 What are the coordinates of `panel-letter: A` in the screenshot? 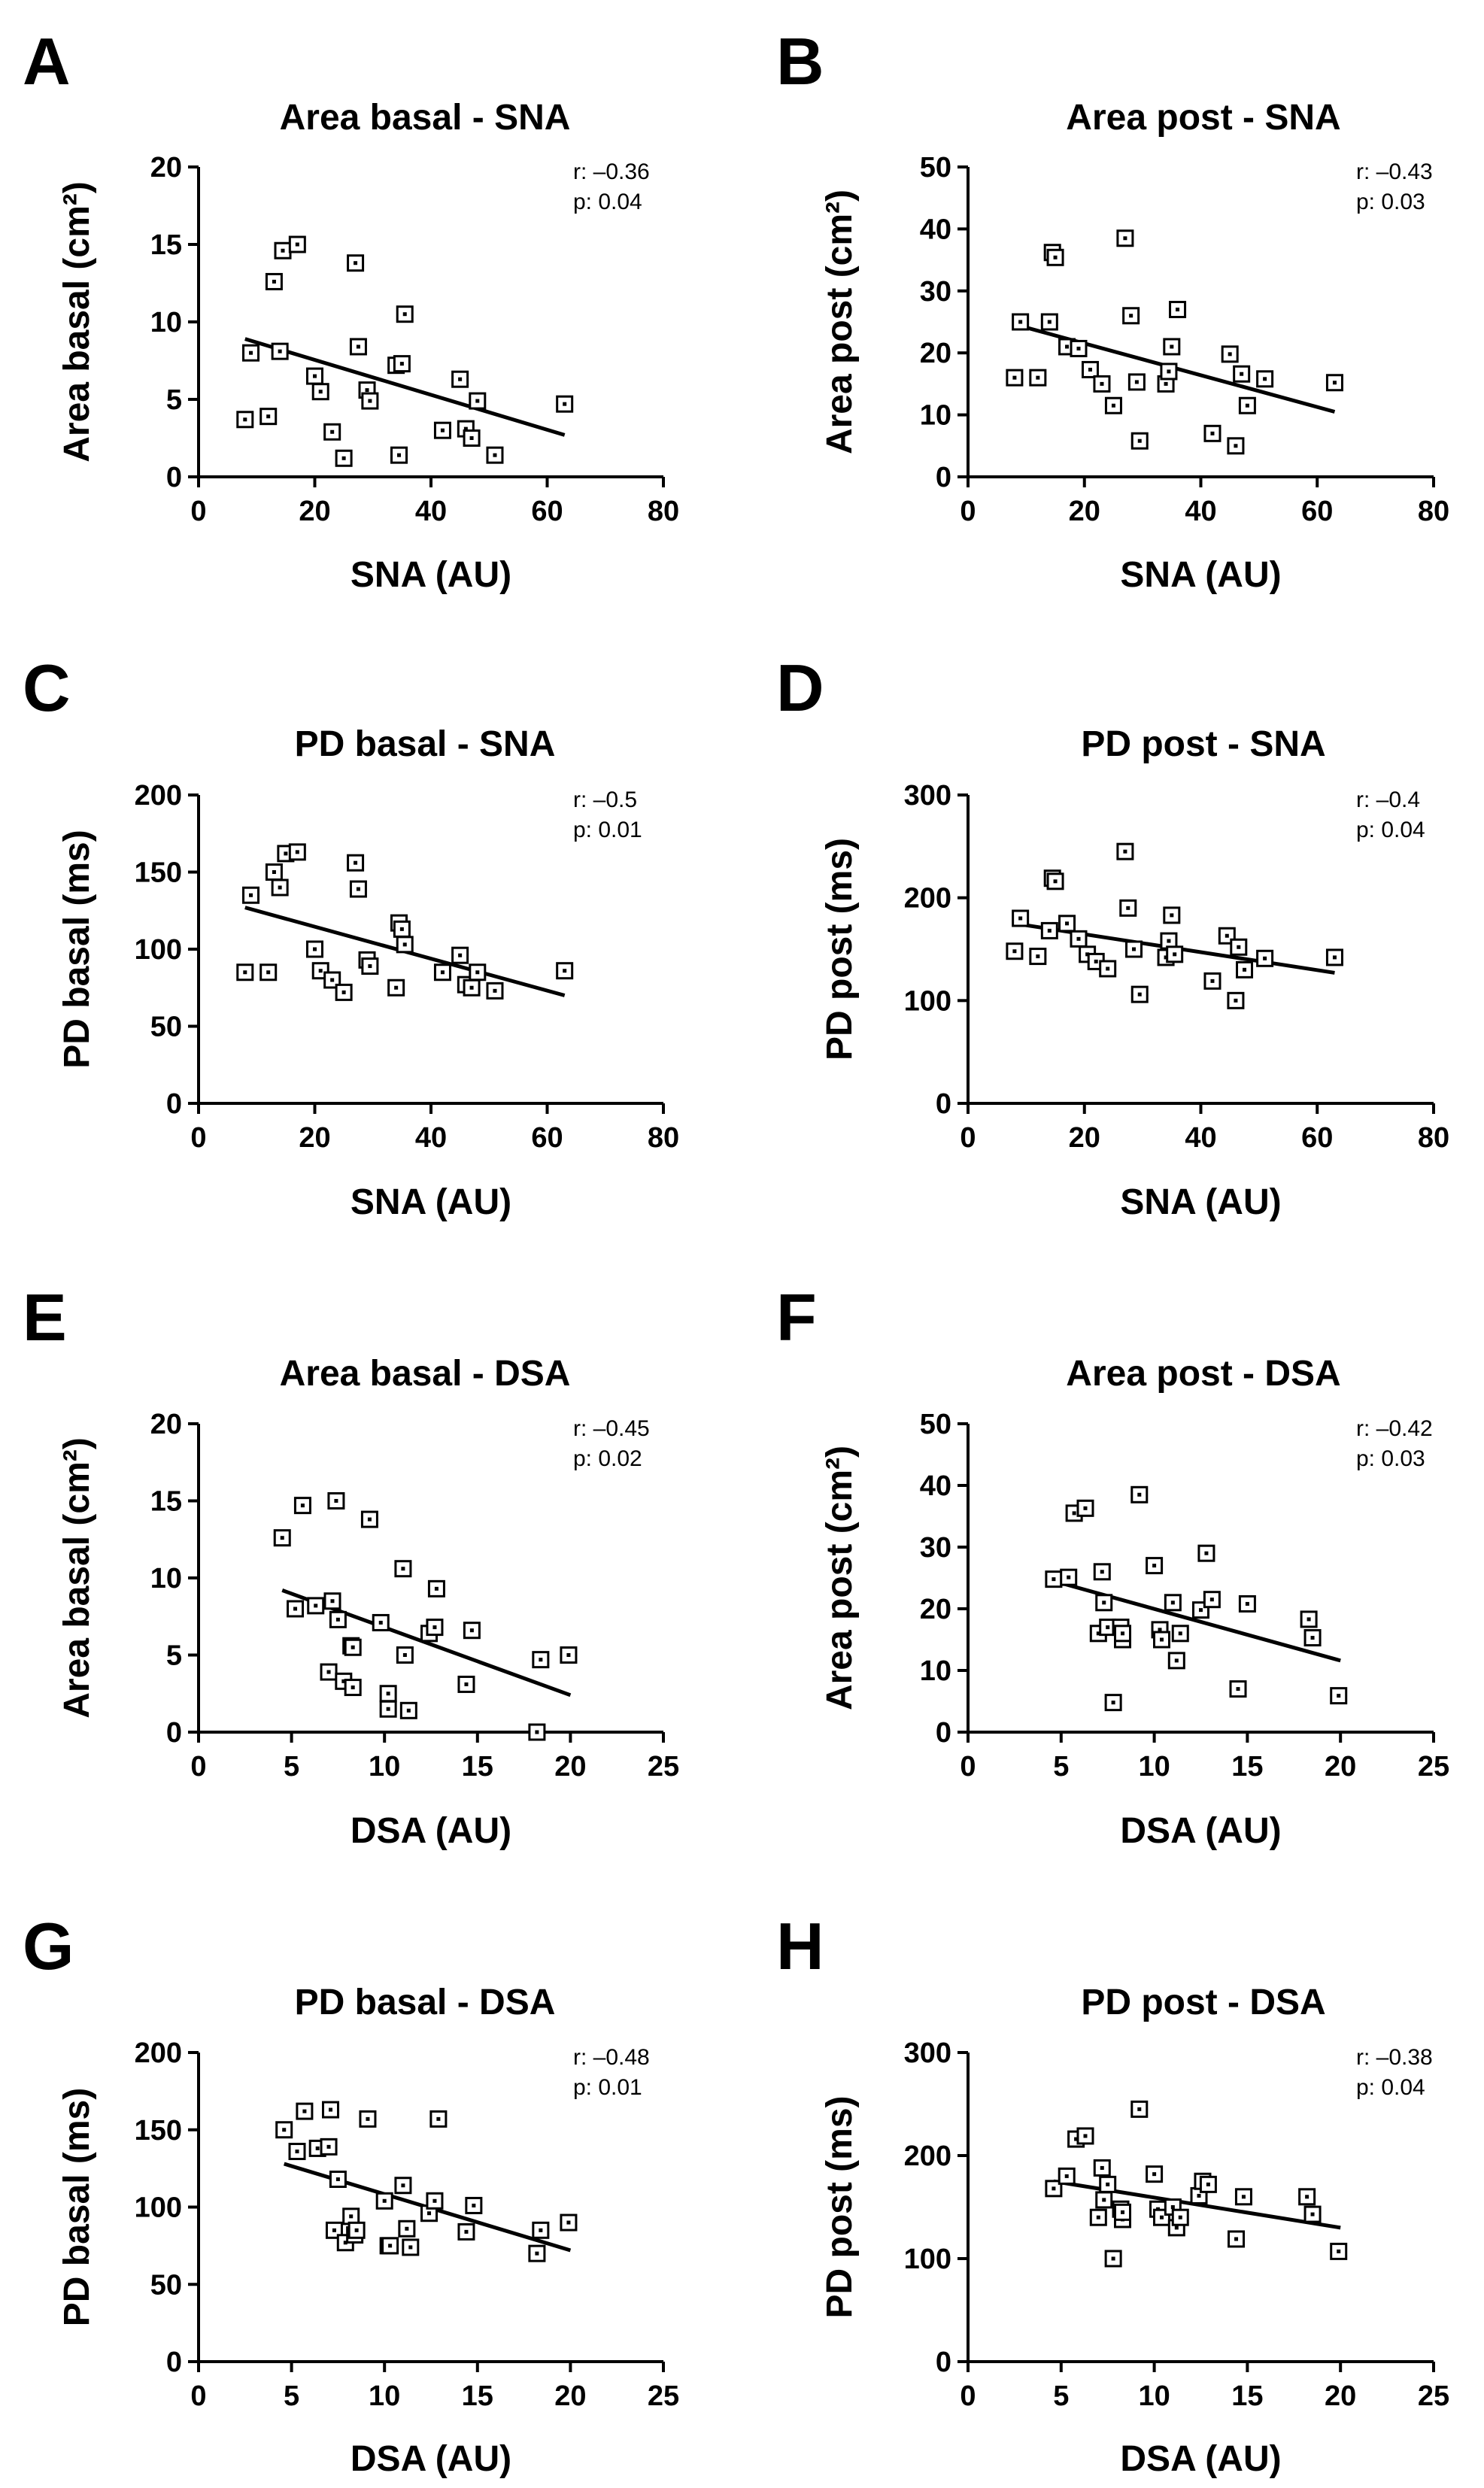 It's located at (47, 61).